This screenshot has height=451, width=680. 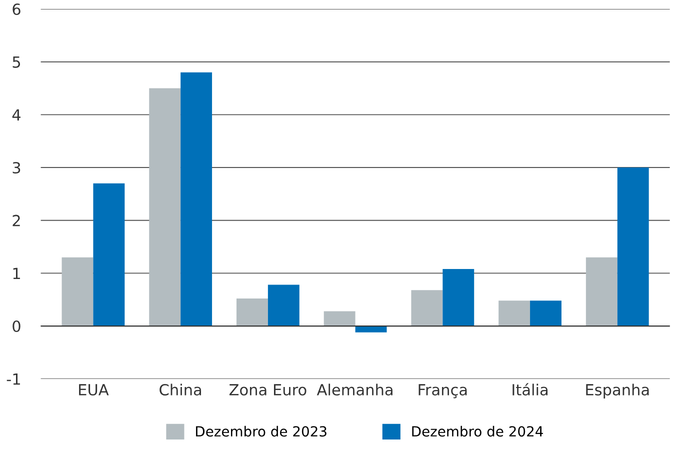 What do you see at coordinates (617, 391) in the screenshot?
I see `x-tick-label: Espanha` at bounding box center [617, 391].